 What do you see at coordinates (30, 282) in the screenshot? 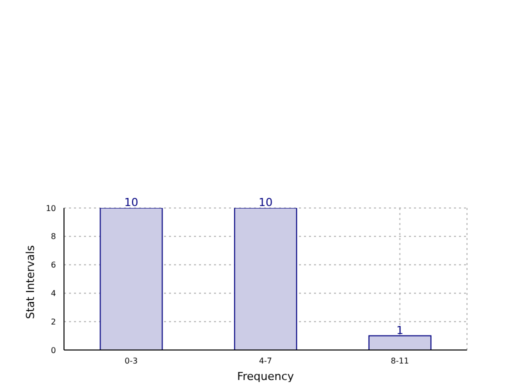
I see `y-axis-title: Stat Intervals` at bounding box center [30, 282].